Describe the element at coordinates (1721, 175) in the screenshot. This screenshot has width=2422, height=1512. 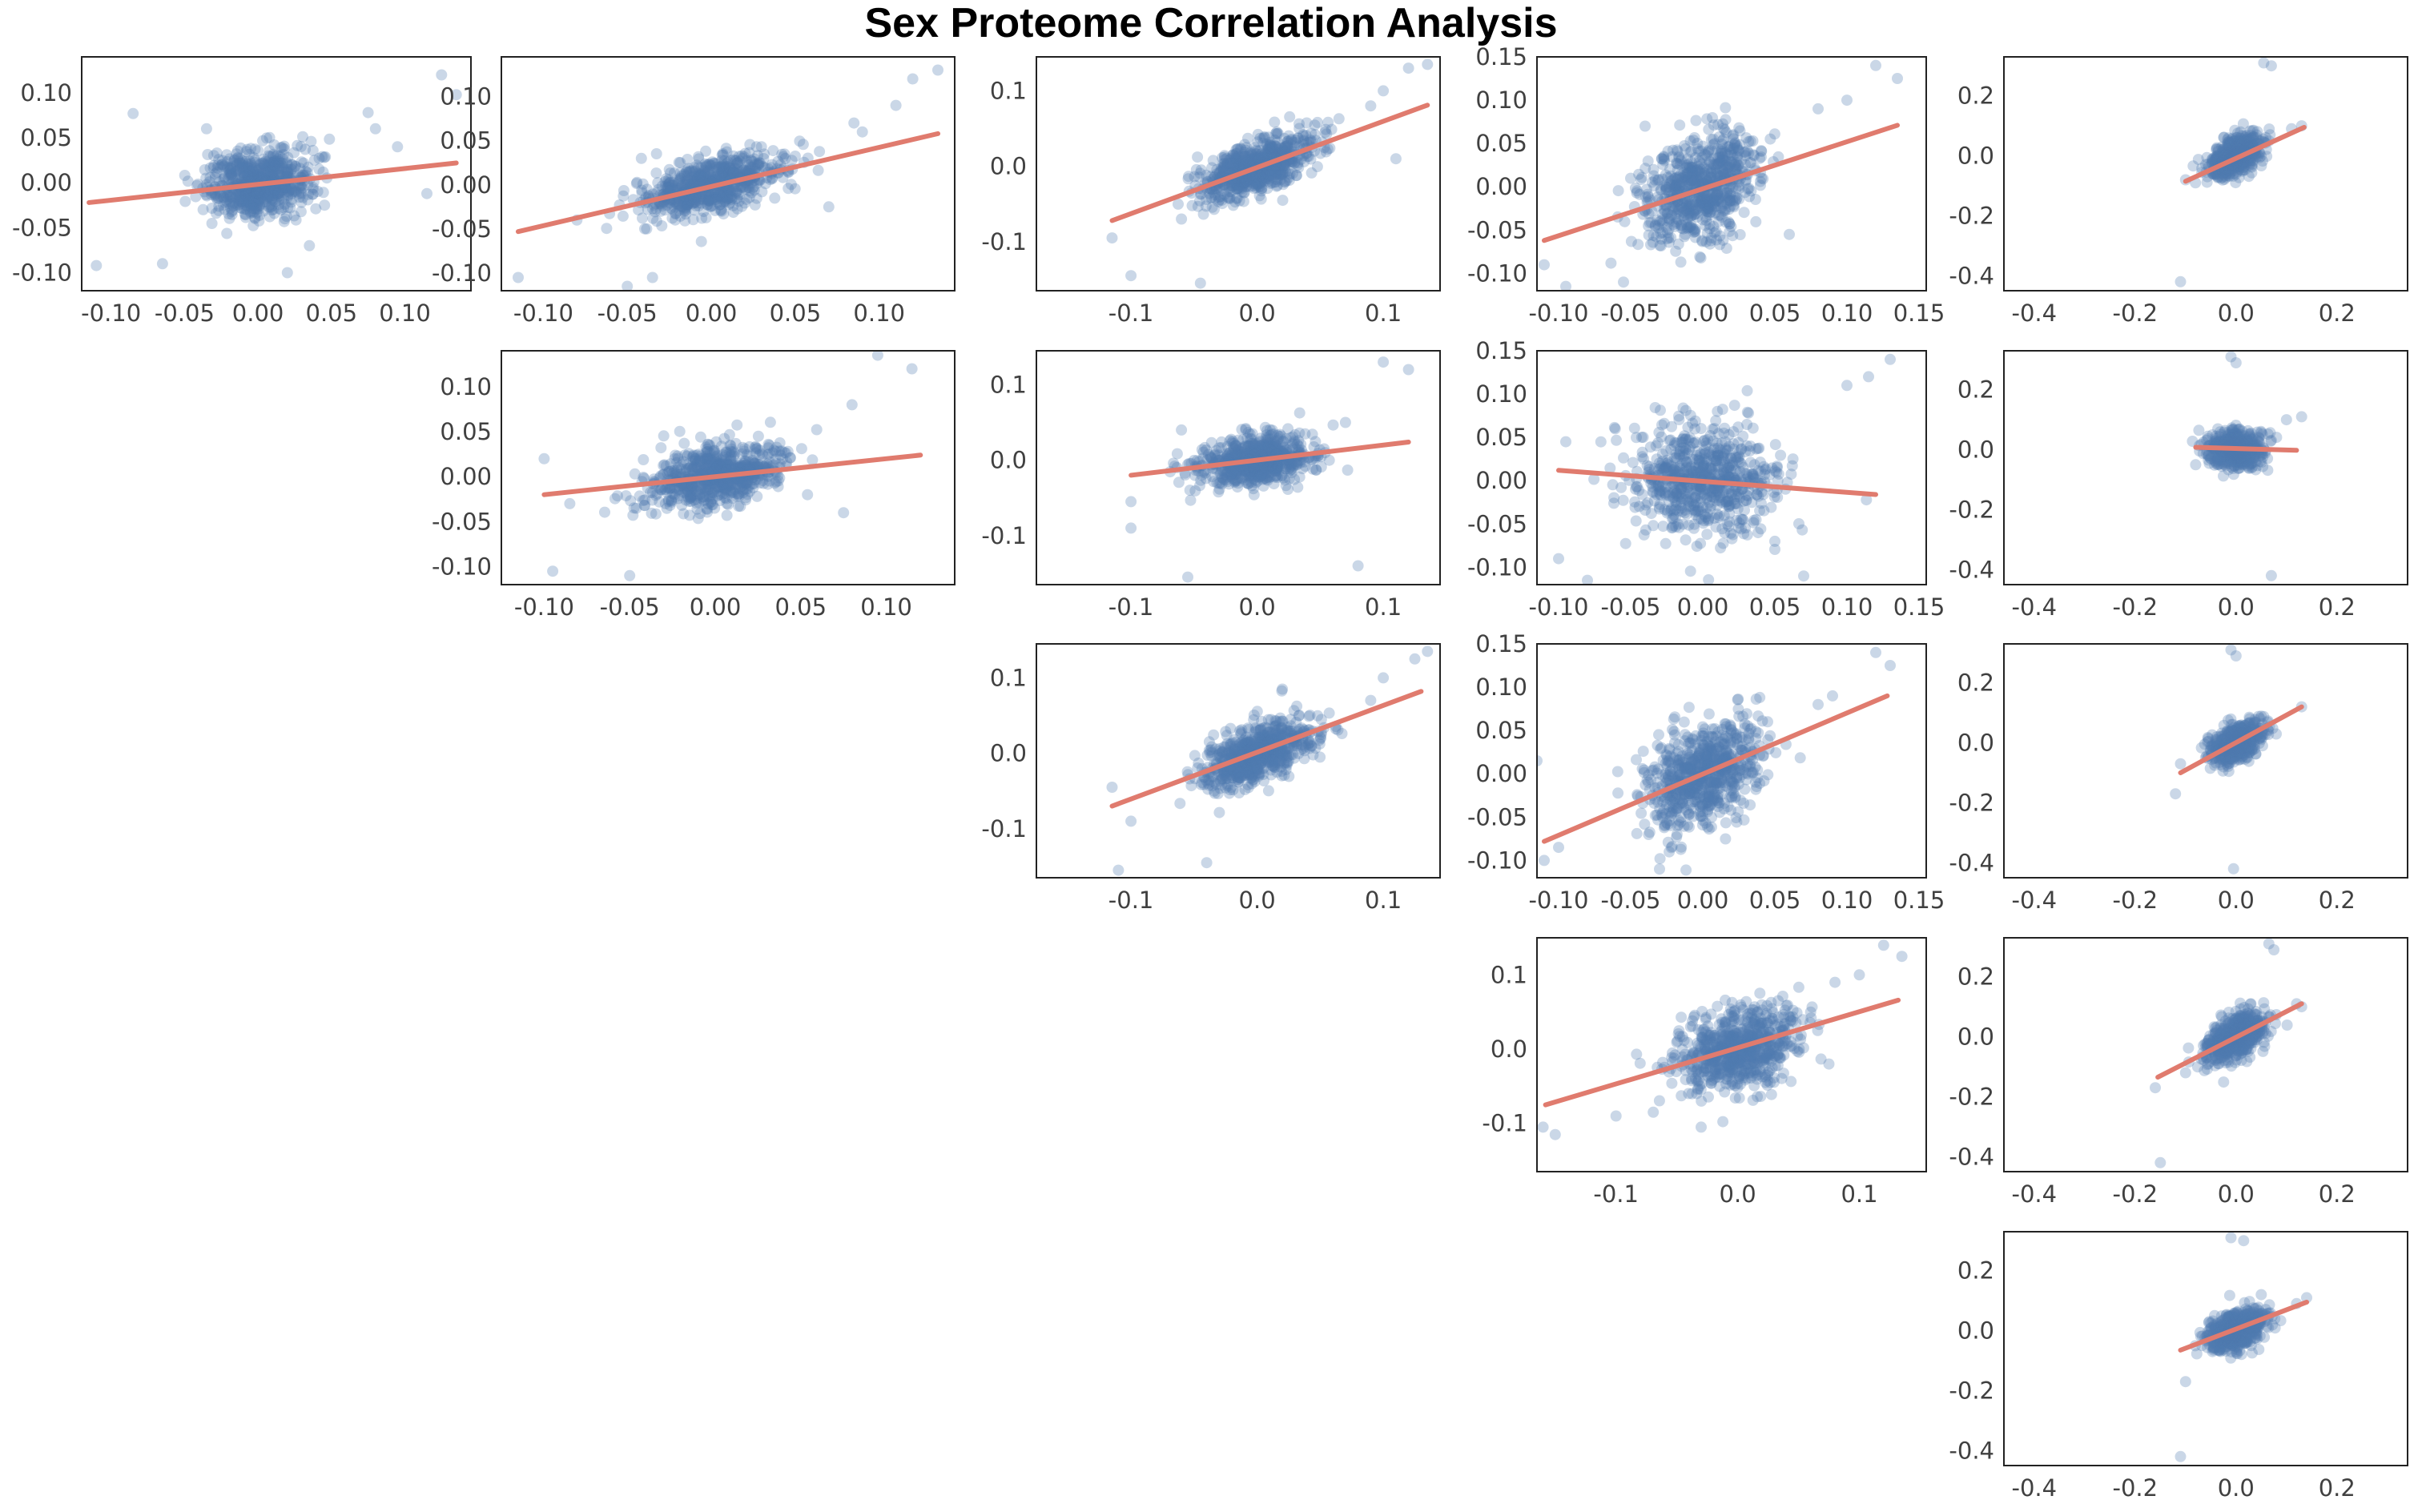
I see `scatter-points` at that location.